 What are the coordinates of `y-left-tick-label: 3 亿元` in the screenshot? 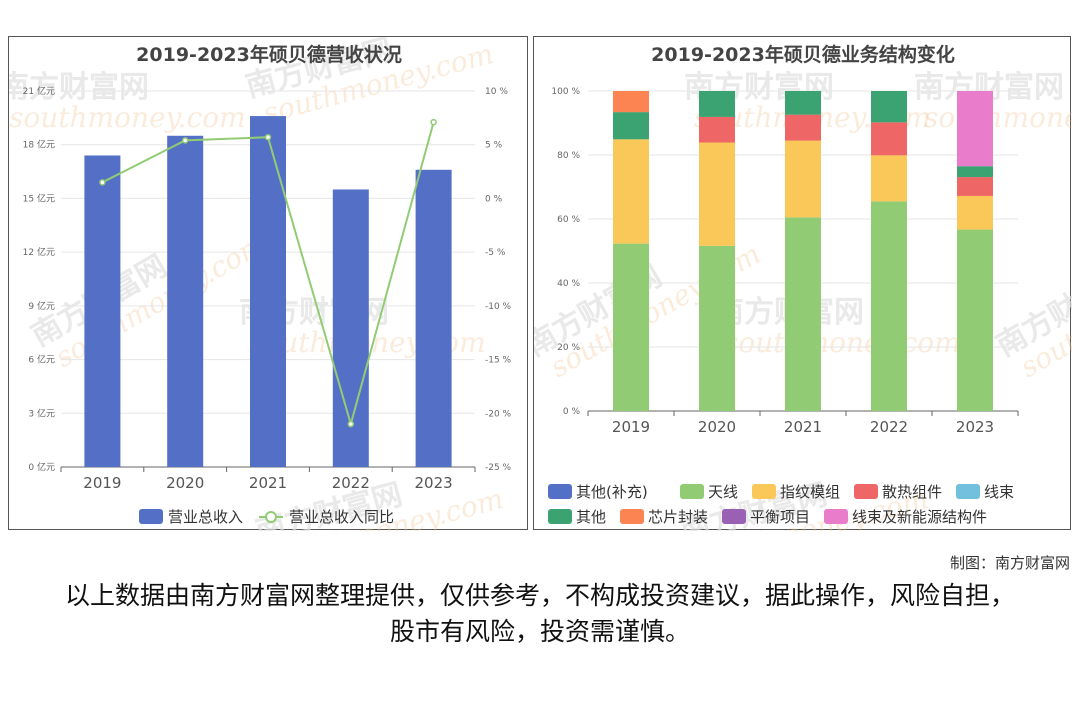 It's located at (41, 413).